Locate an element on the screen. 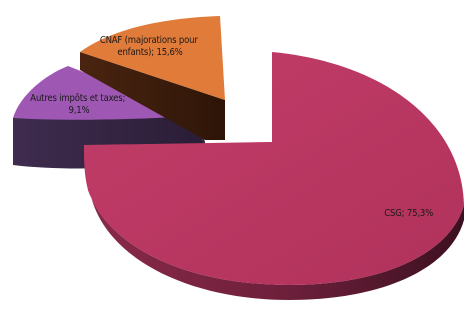  label-autres-impots-line-2: 9,1% is located at coordinates (79, 110).